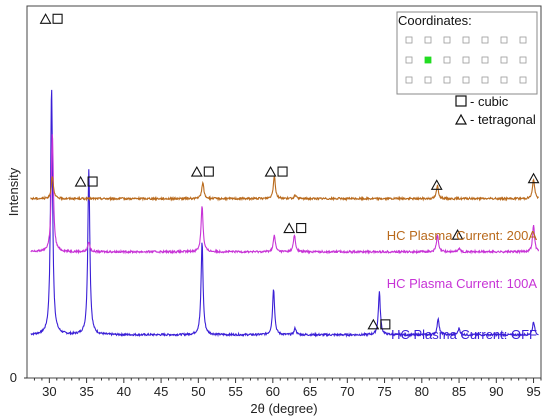 Image resolution: width=550 pixels, height=420 pixels. I want to click on legend-cubic-label: - cubic, so click(489, 101).